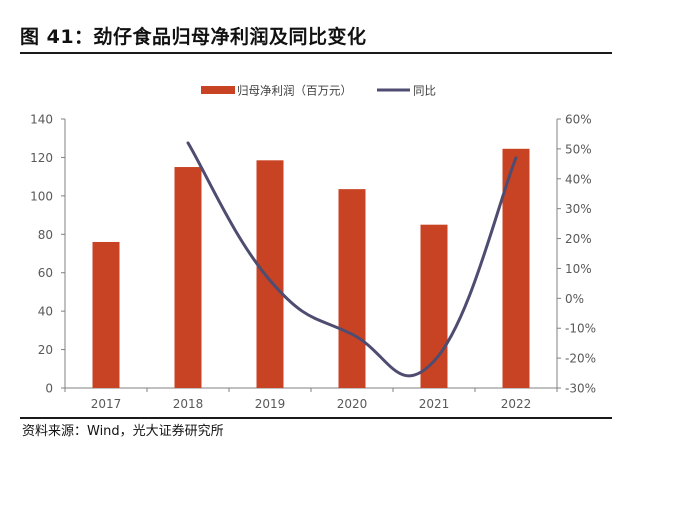  I want to click on right-tick-label: -20%, so click(580, 359).